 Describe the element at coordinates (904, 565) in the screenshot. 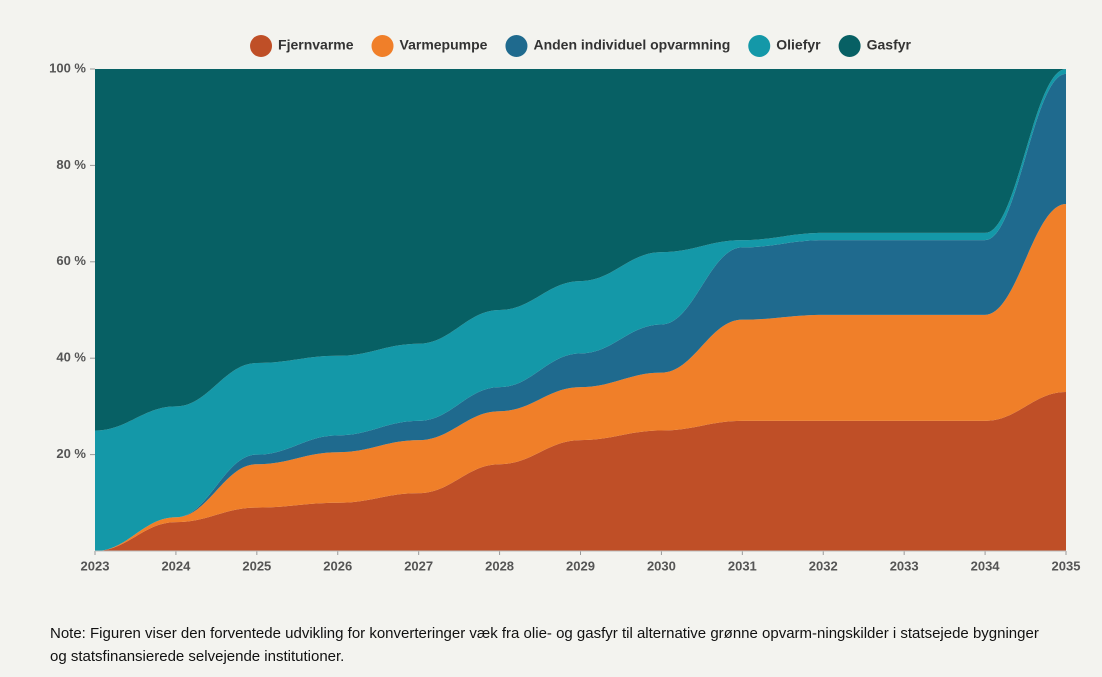

I see `x-tick-label: 2033` at that location.